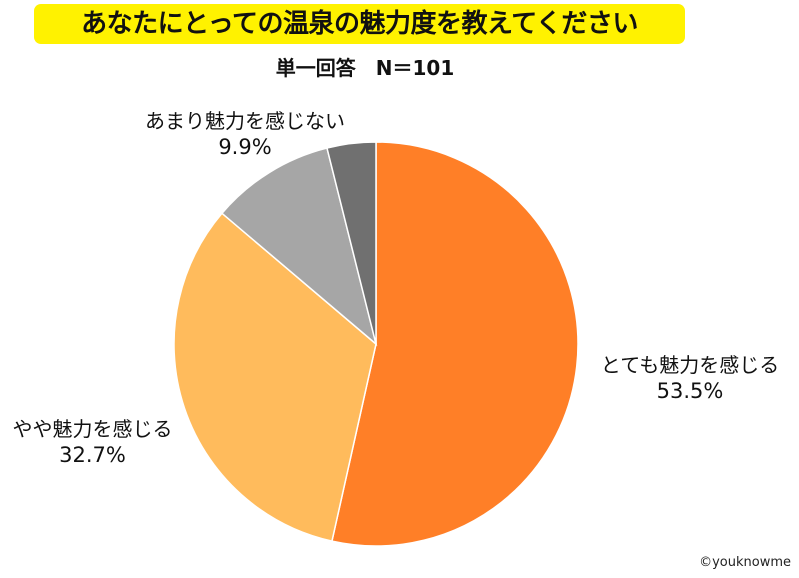  What do you see at coordinates (92, 429) in the screenshot?
I see `slice-category-somewhat-attractive: やや魅力を感じる` at bounding box center [92, 429].